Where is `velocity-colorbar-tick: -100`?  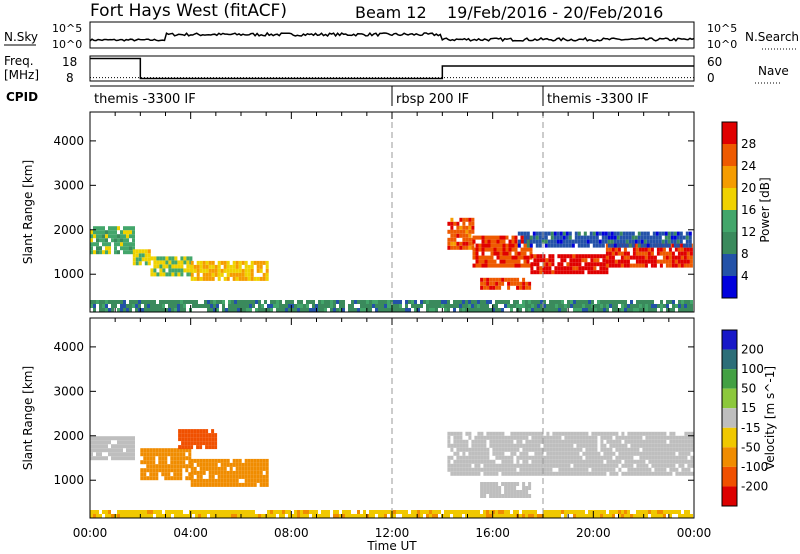
velocity-colorbar-tick: -100 is located at coordinates (754, 467).